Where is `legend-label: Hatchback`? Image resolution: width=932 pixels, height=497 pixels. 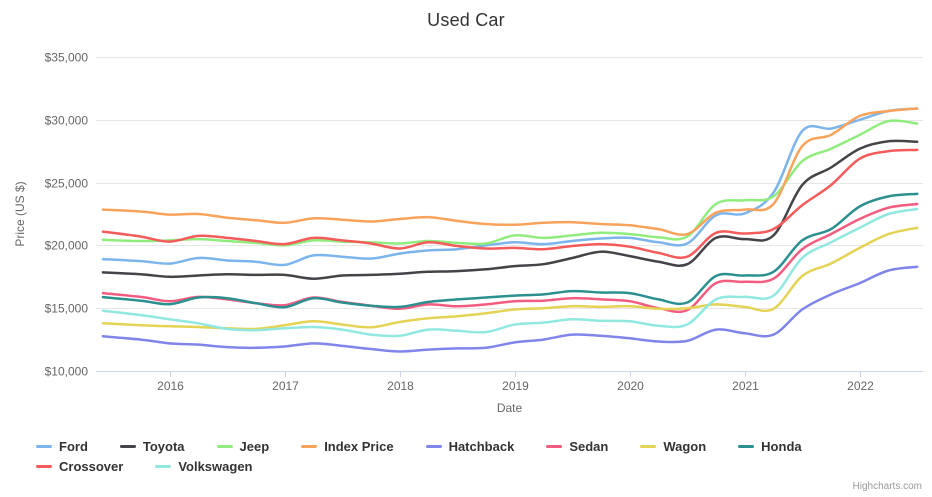 legend-label: Hatchback is located at coordinates (481, 446).